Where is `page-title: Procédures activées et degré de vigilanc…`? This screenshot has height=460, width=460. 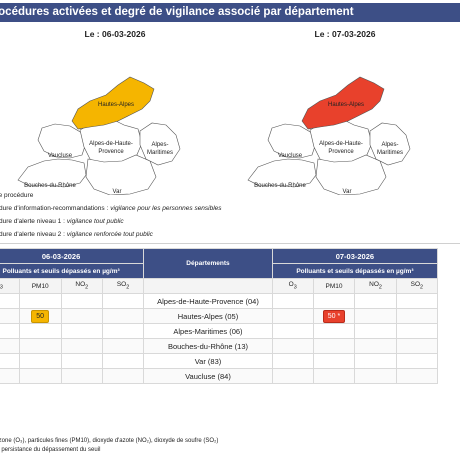 page-title: Procédures activées et degré de vigilanc… is located at coordinates (230, 12).